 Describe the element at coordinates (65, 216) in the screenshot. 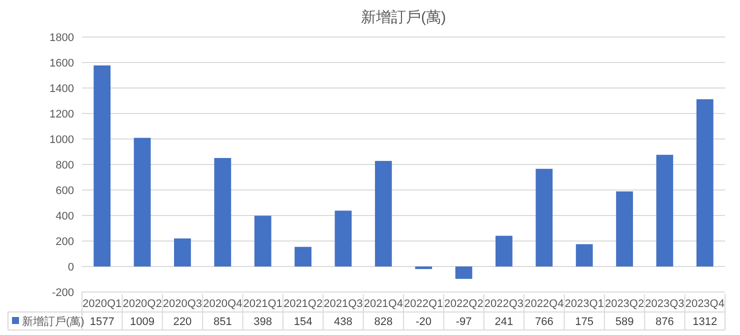

I see `y-tick-label: 400` at that location.